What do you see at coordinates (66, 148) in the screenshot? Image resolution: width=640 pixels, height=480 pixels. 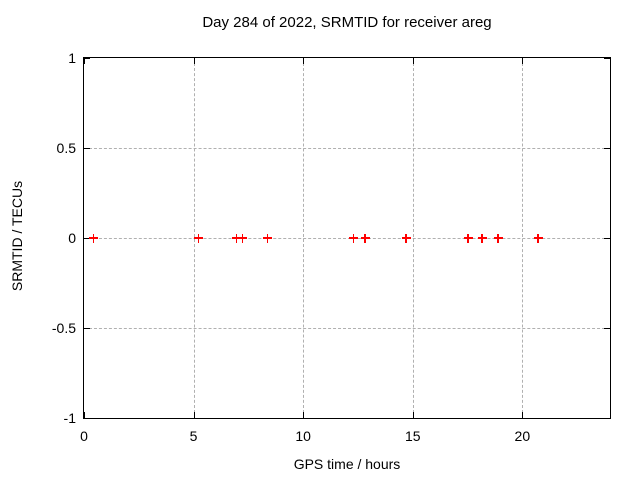 I see `y-tick-label: 0.5` at bounding box center [66, 148].